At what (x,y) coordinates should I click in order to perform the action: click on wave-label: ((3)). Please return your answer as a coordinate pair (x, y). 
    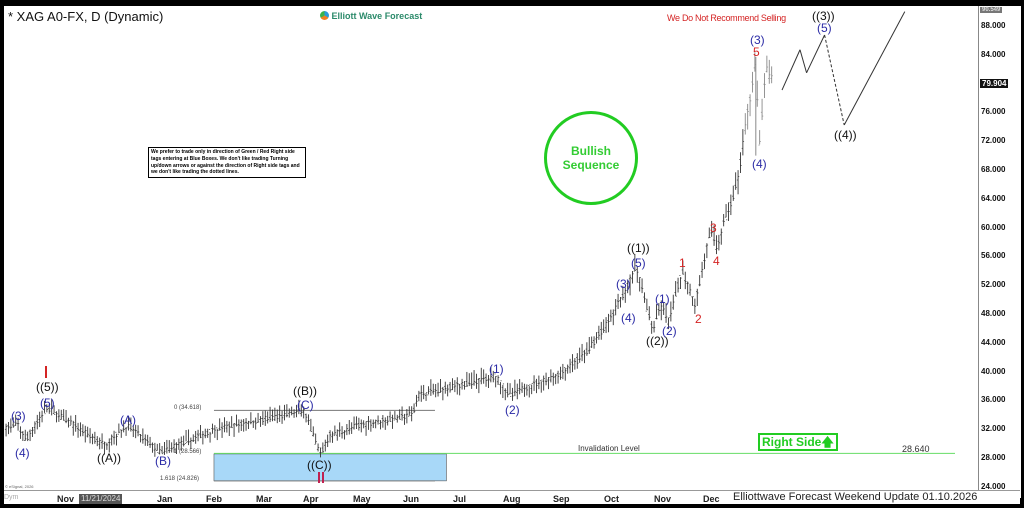
    Looking at the image, I should click on (823, 16).